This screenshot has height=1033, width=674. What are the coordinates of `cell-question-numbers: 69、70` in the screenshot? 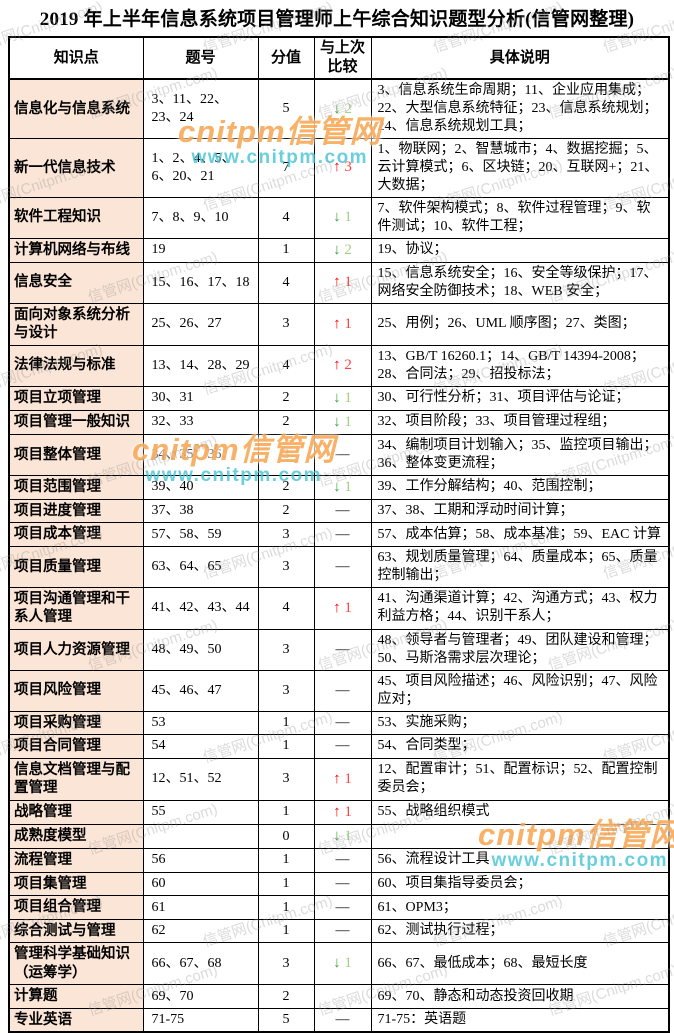 It's located at (200, 996).